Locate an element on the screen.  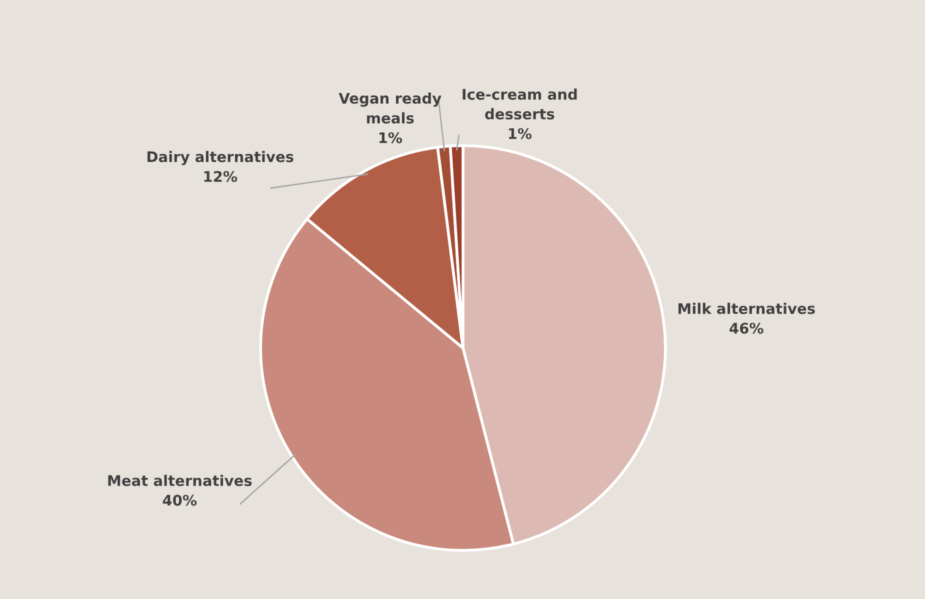
data-label: 46% is located at coordinates (747, 328).